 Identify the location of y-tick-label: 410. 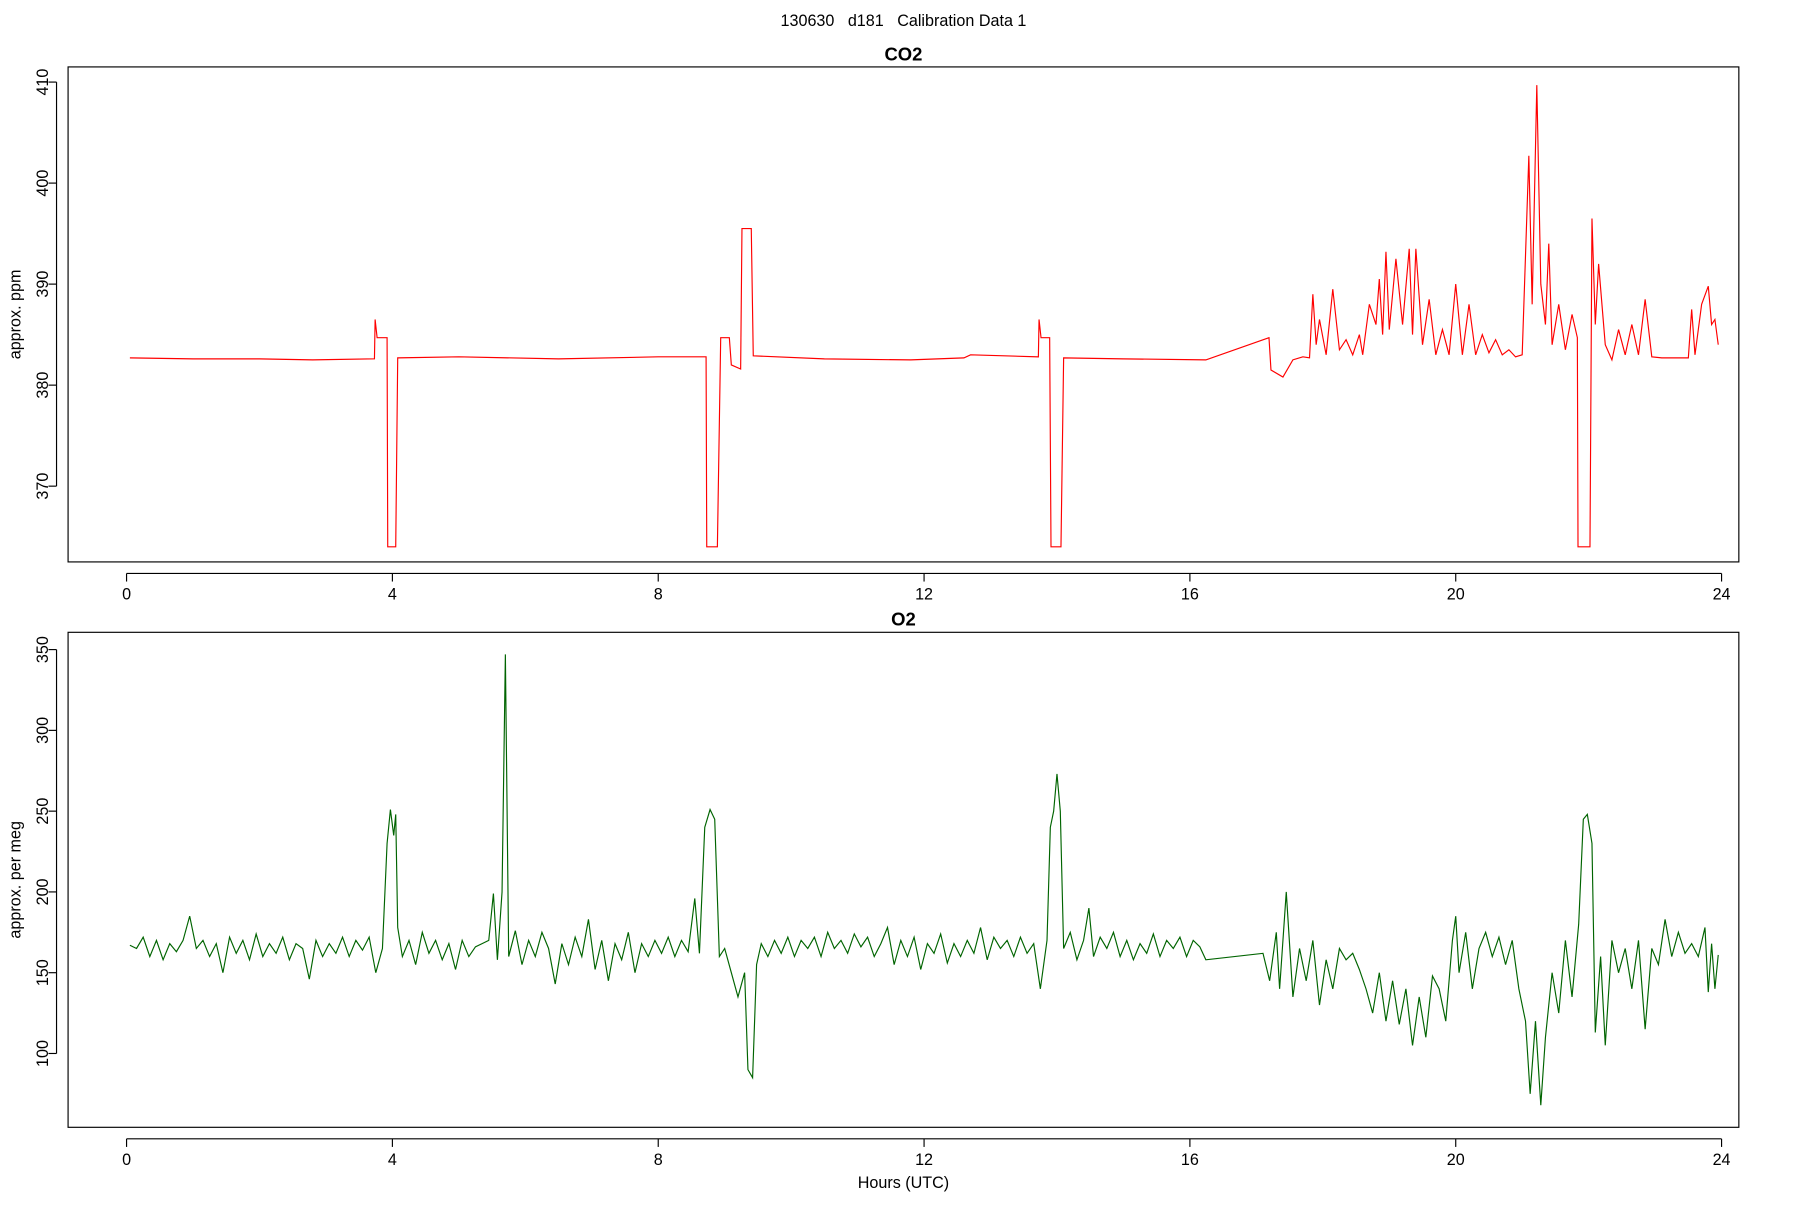
(43, 82).